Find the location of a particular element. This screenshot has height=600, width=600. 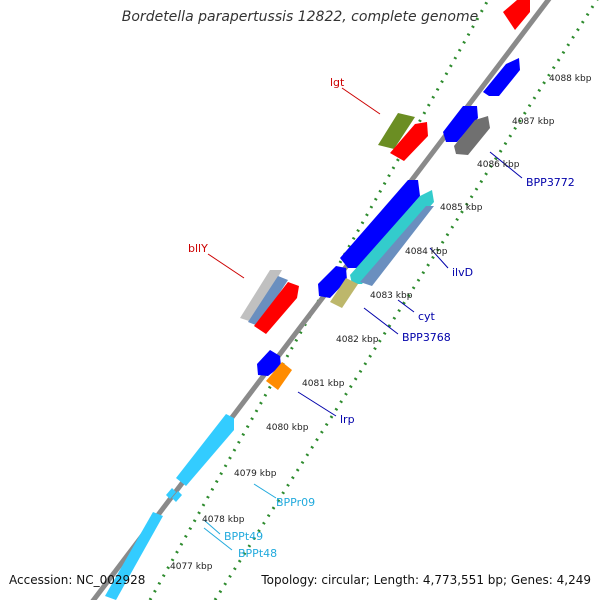

leader-bppr09 is located at coordinates (265, 491).